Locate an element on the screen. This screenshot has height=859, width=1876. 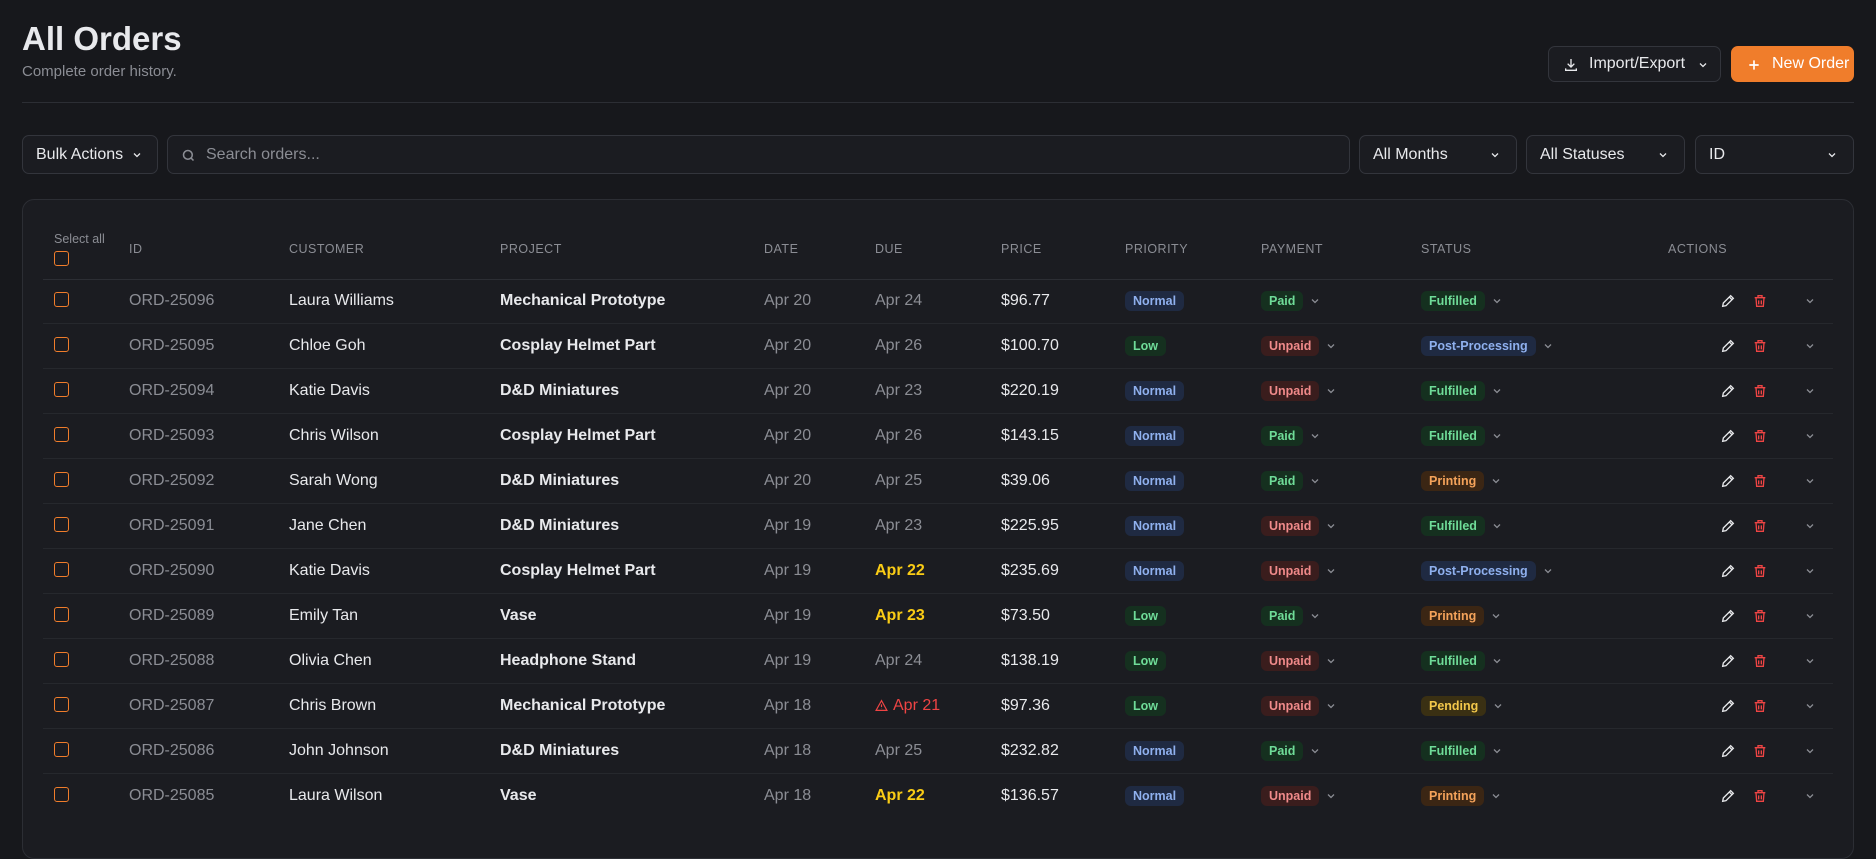
order-id: ORD-25091 is located at coordinates (172, 525).